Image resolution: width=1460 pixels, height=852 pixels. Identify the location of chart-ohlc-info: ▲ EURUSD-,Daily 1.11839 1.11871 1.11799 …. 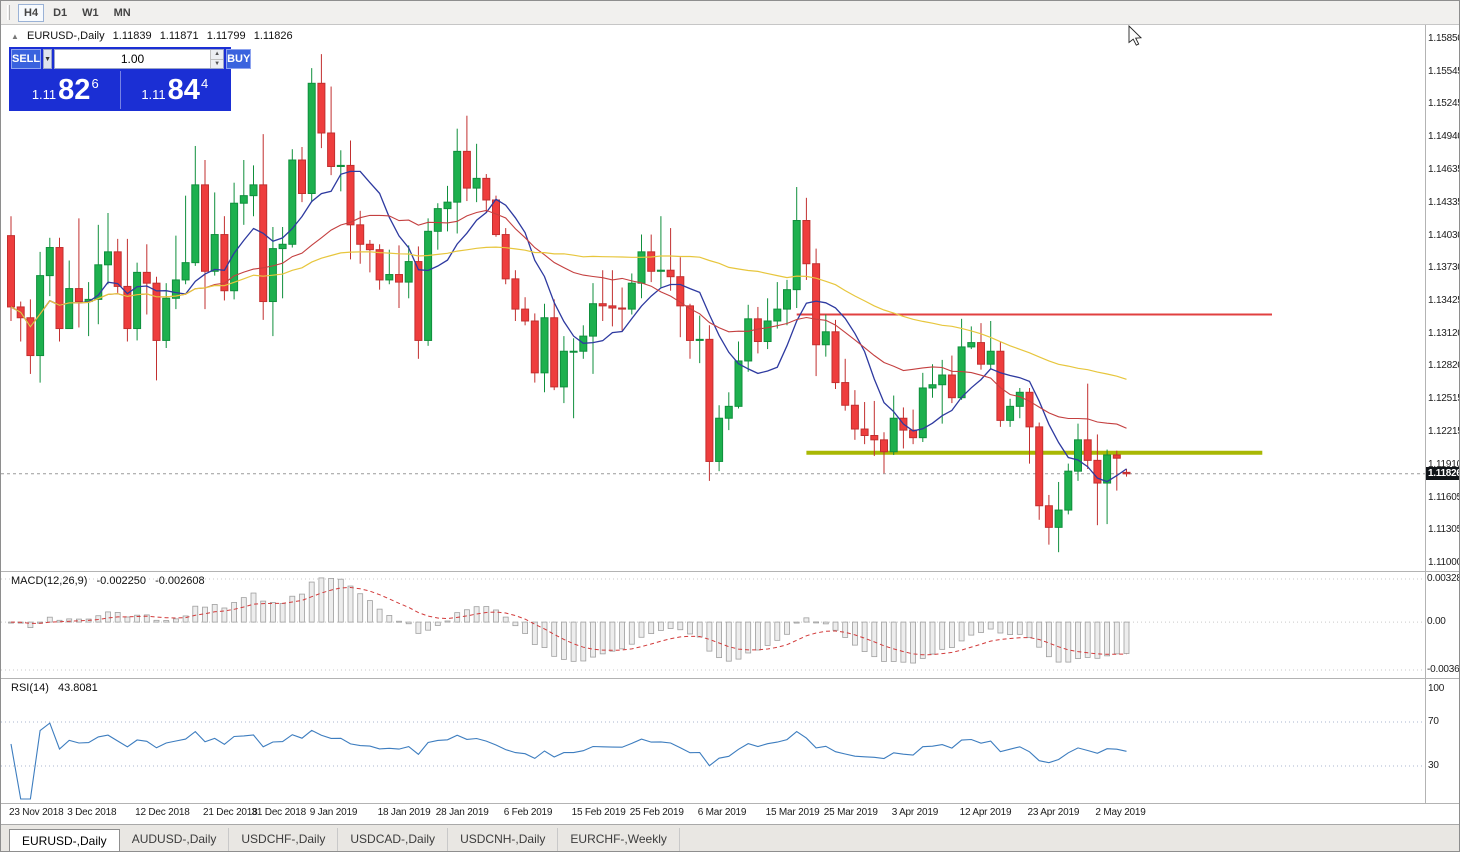
(154, 36).